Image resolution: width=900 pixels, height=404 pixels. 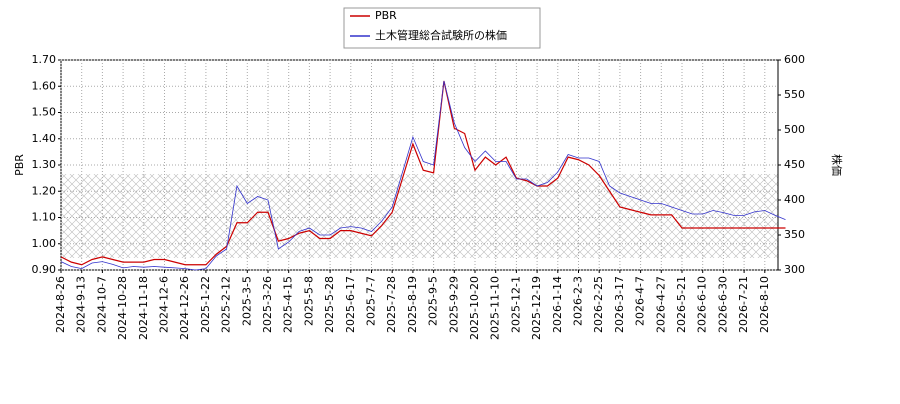 I want to click on x-tick-label: 2025-9-5, so click(x=433, y=301).